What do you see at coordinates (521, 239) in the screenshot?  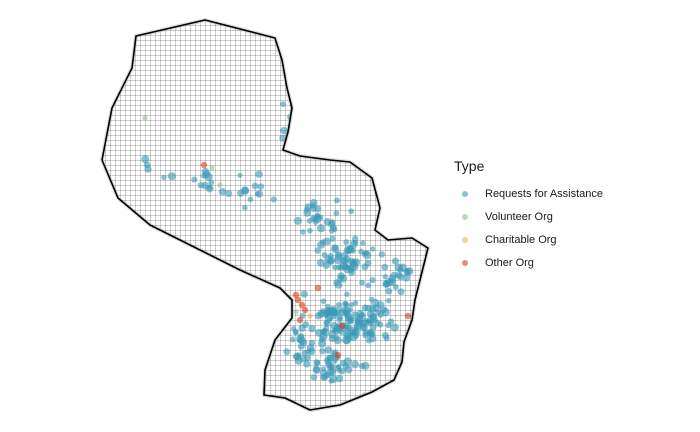 I see `legend-label: Charitable Org` at bounding box center [521, 239].